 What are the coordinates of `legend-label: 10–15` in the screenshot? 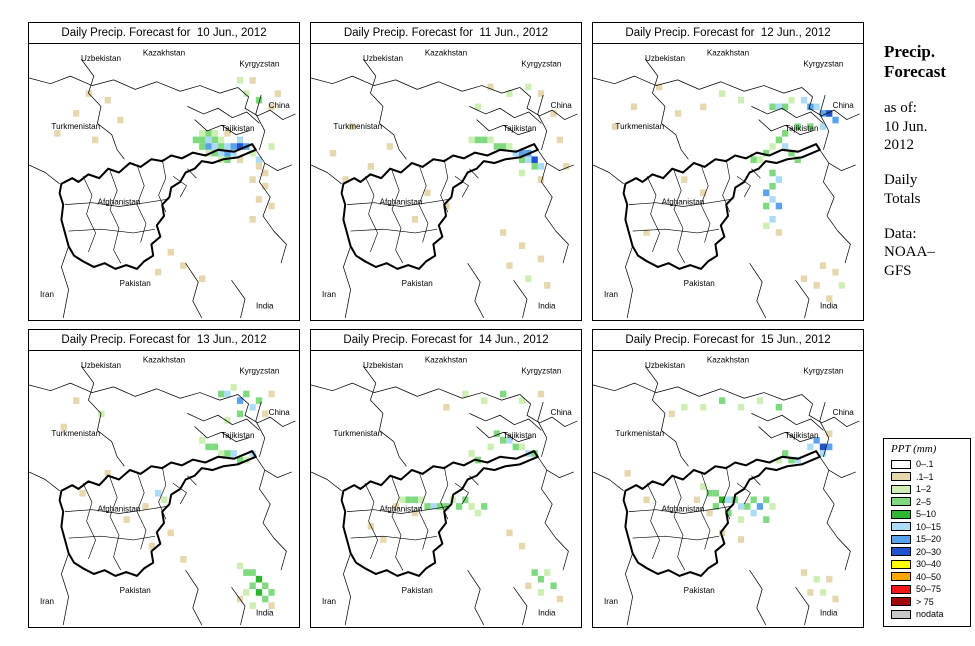 It's located at (929, 526).